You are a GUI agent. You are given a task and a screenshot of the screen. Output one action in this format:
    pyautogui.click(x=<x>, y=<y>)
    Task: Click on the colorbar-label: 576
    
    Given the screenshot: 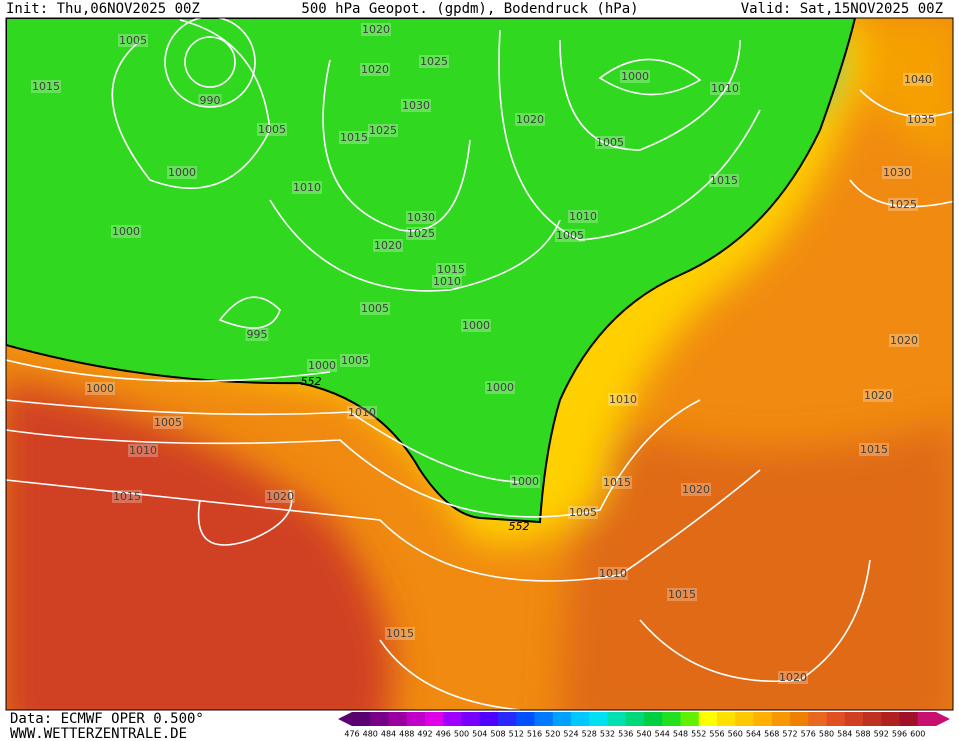 What is the action you would take?
    pyautogui.click(x=808, y=734)
    